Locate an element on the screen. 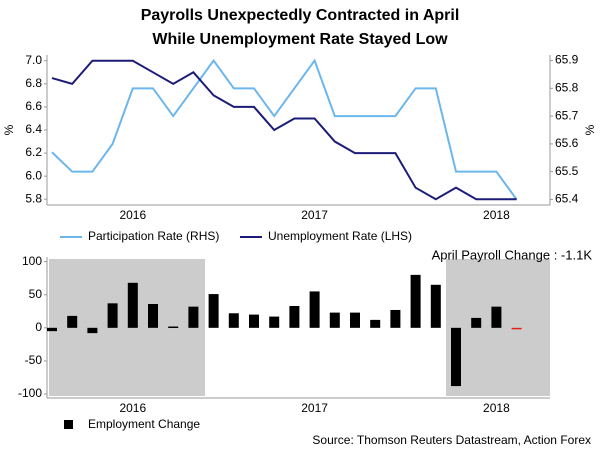 This screenshot has width=600, height=450. y-tick-label: 0 is located at coordinates (38, 327).